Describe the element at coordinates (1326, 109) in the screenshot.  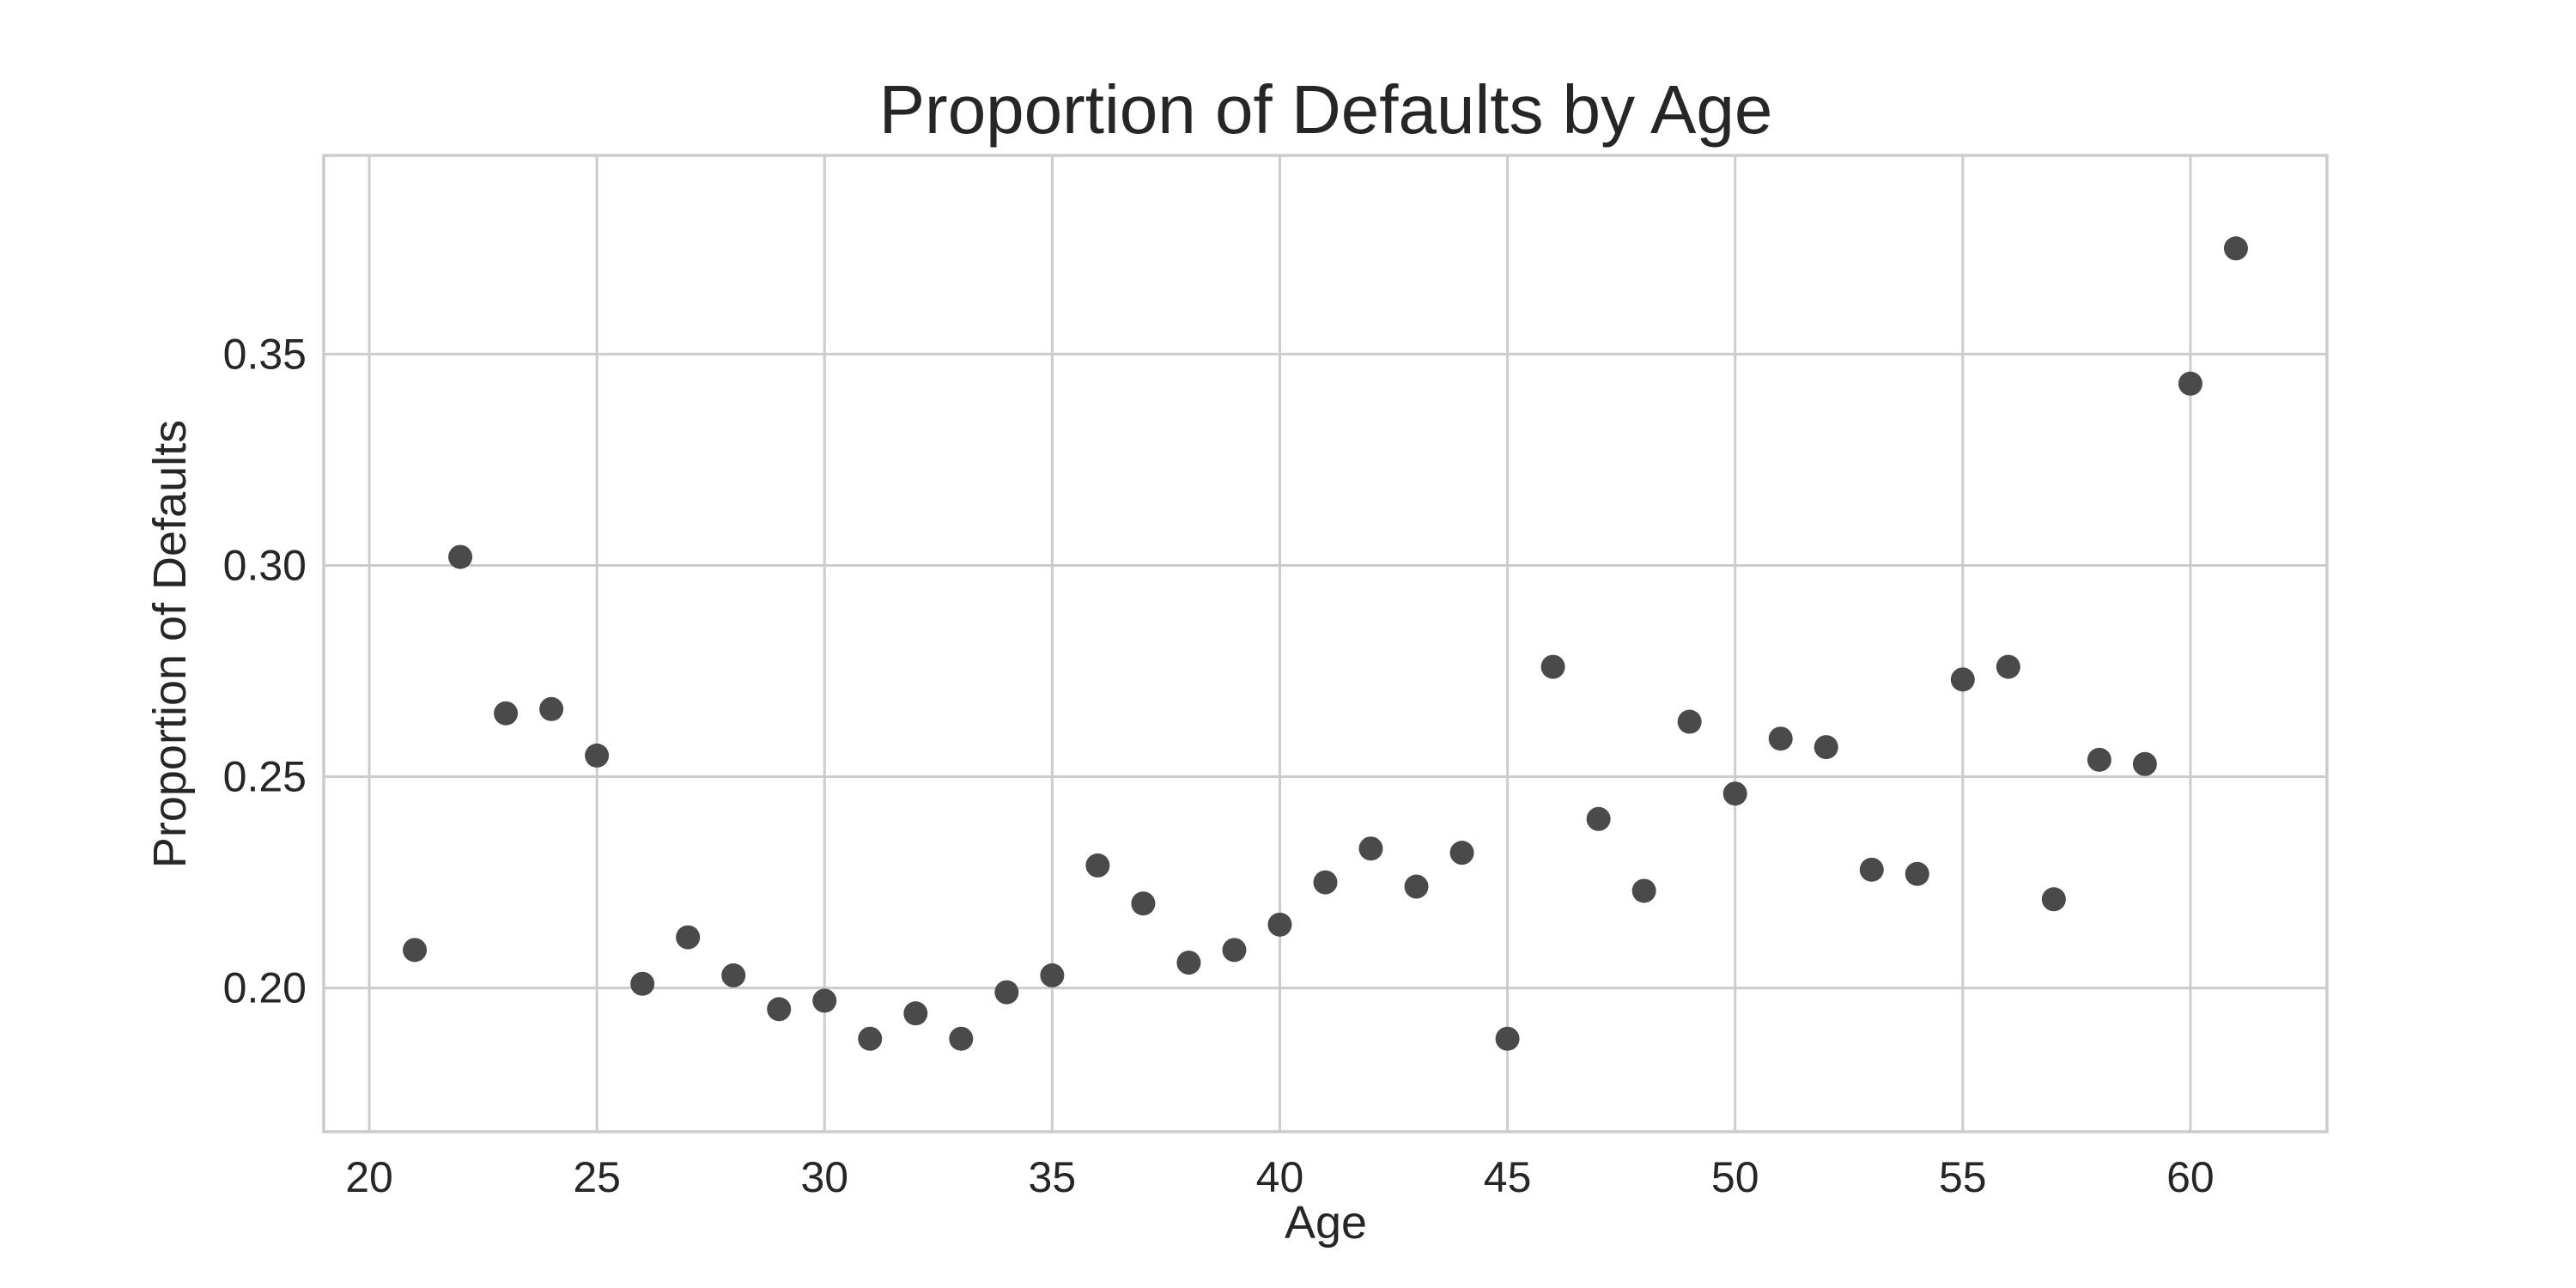
I see `chart-title: Proportion of Defaults by Age` at that location.